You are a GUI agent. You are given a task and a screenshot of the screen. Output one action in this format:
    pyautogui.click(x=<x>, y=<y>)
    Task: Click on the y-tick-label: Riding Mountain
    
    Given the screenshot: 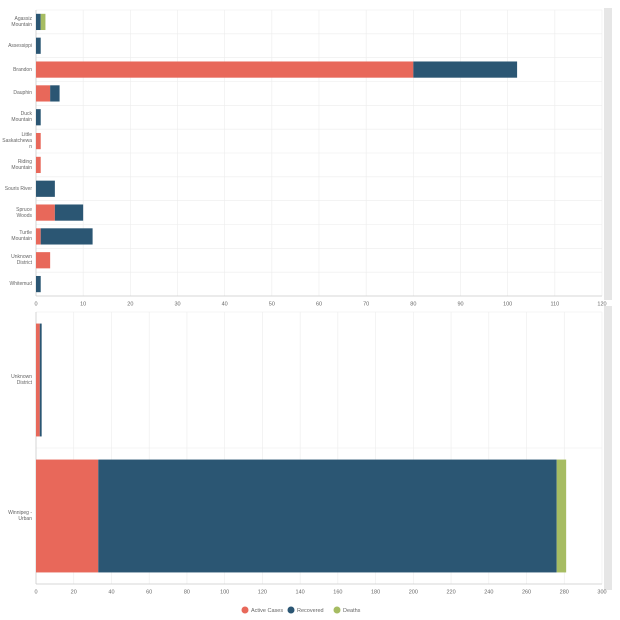 What is the action you would take?
    pyautogui.click(x=21, y=164)
    